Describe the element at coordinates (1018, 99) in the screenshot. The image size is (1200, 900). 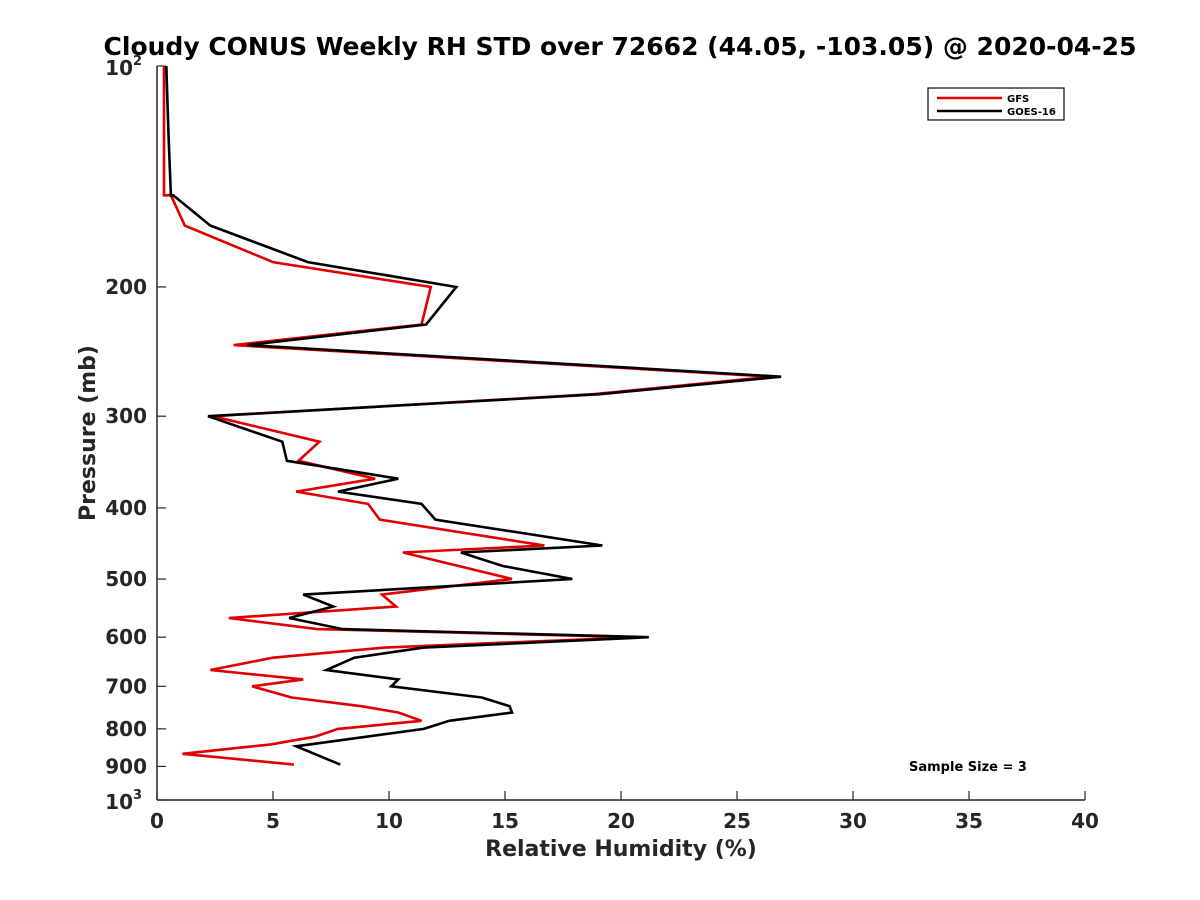
I see `legend-label: GFS` at that location.